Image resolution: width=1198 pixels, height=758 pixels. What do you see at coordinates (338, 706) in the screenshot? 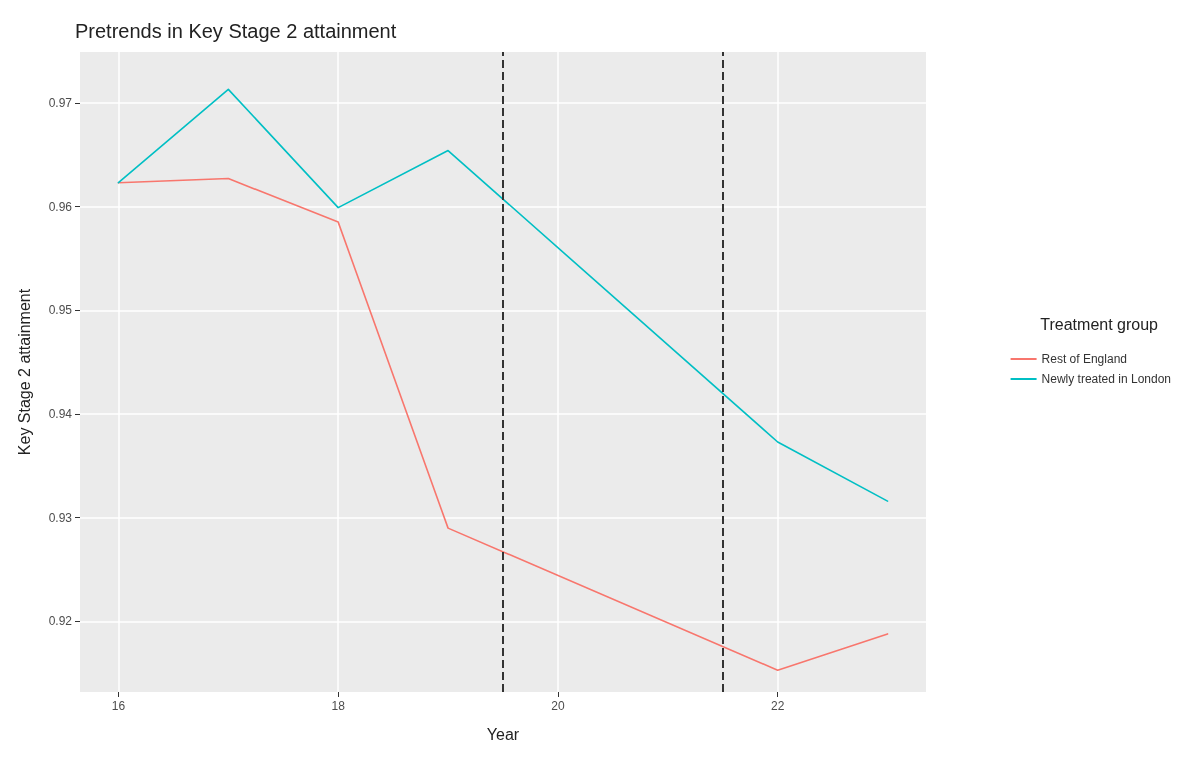
I see `x-tick-label: 18` at bounding box center [338, 706].